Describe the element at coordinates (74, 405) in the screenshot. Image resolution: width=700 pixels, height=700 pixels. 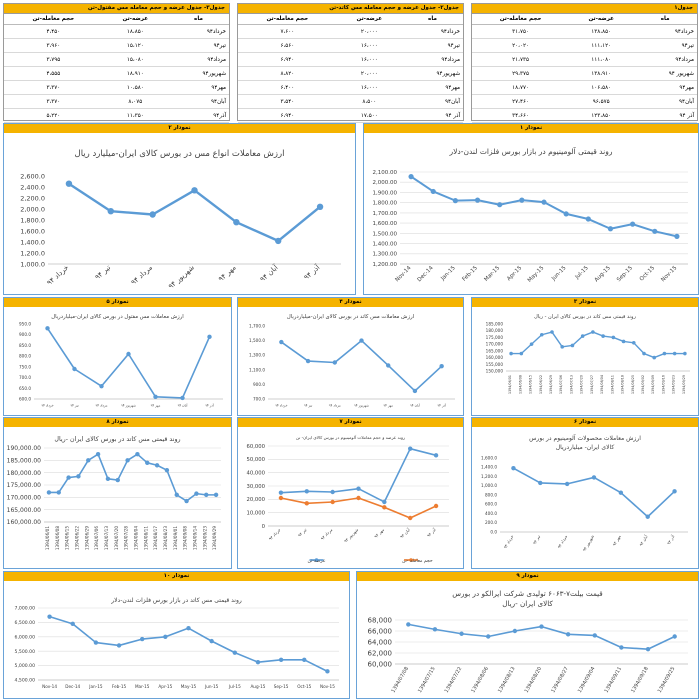
I see `x-tick-label: تیر ۹۴` at that location.